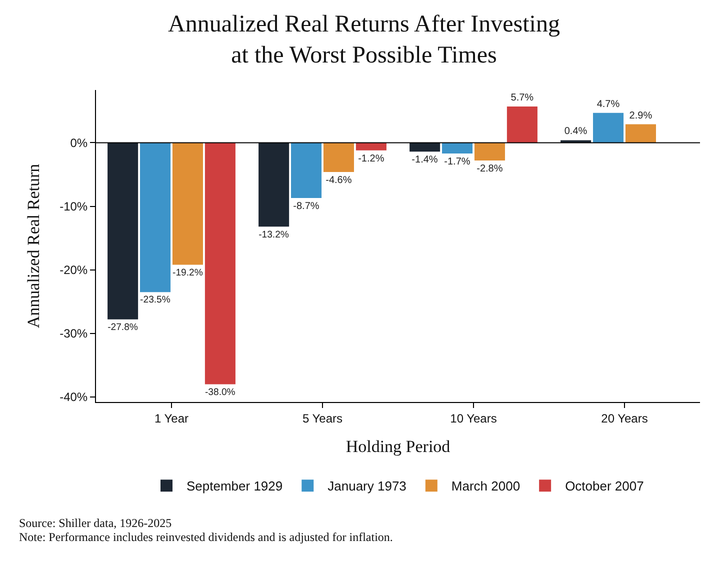 The image size is (728, 570). Describe the element at coordinates (485, 486) in the screenshot. I see `legend-label: March 2000` at that location.